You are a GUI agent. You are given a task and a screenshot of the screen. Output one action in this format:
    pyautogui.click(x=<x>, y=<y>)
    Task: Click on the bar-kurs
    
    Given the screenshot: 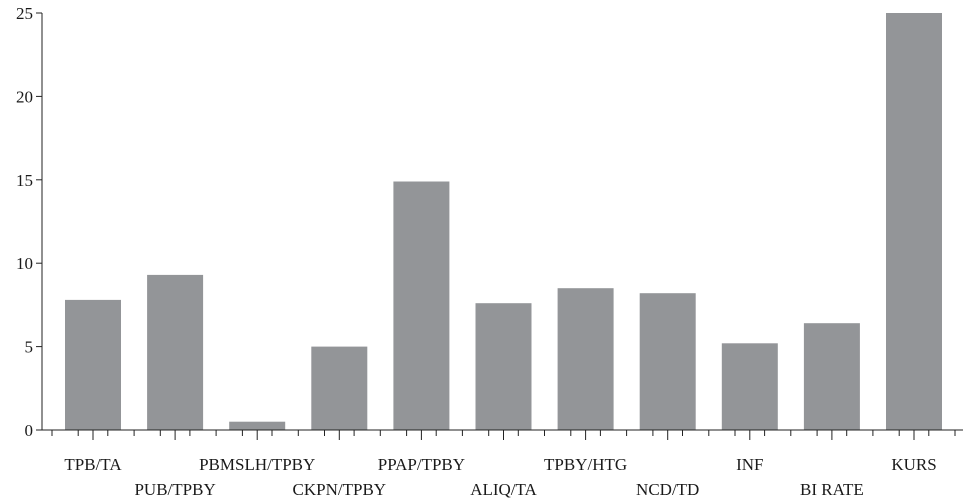 What is the action you would take?
    pyautogui.click(x=914, y=221)
    